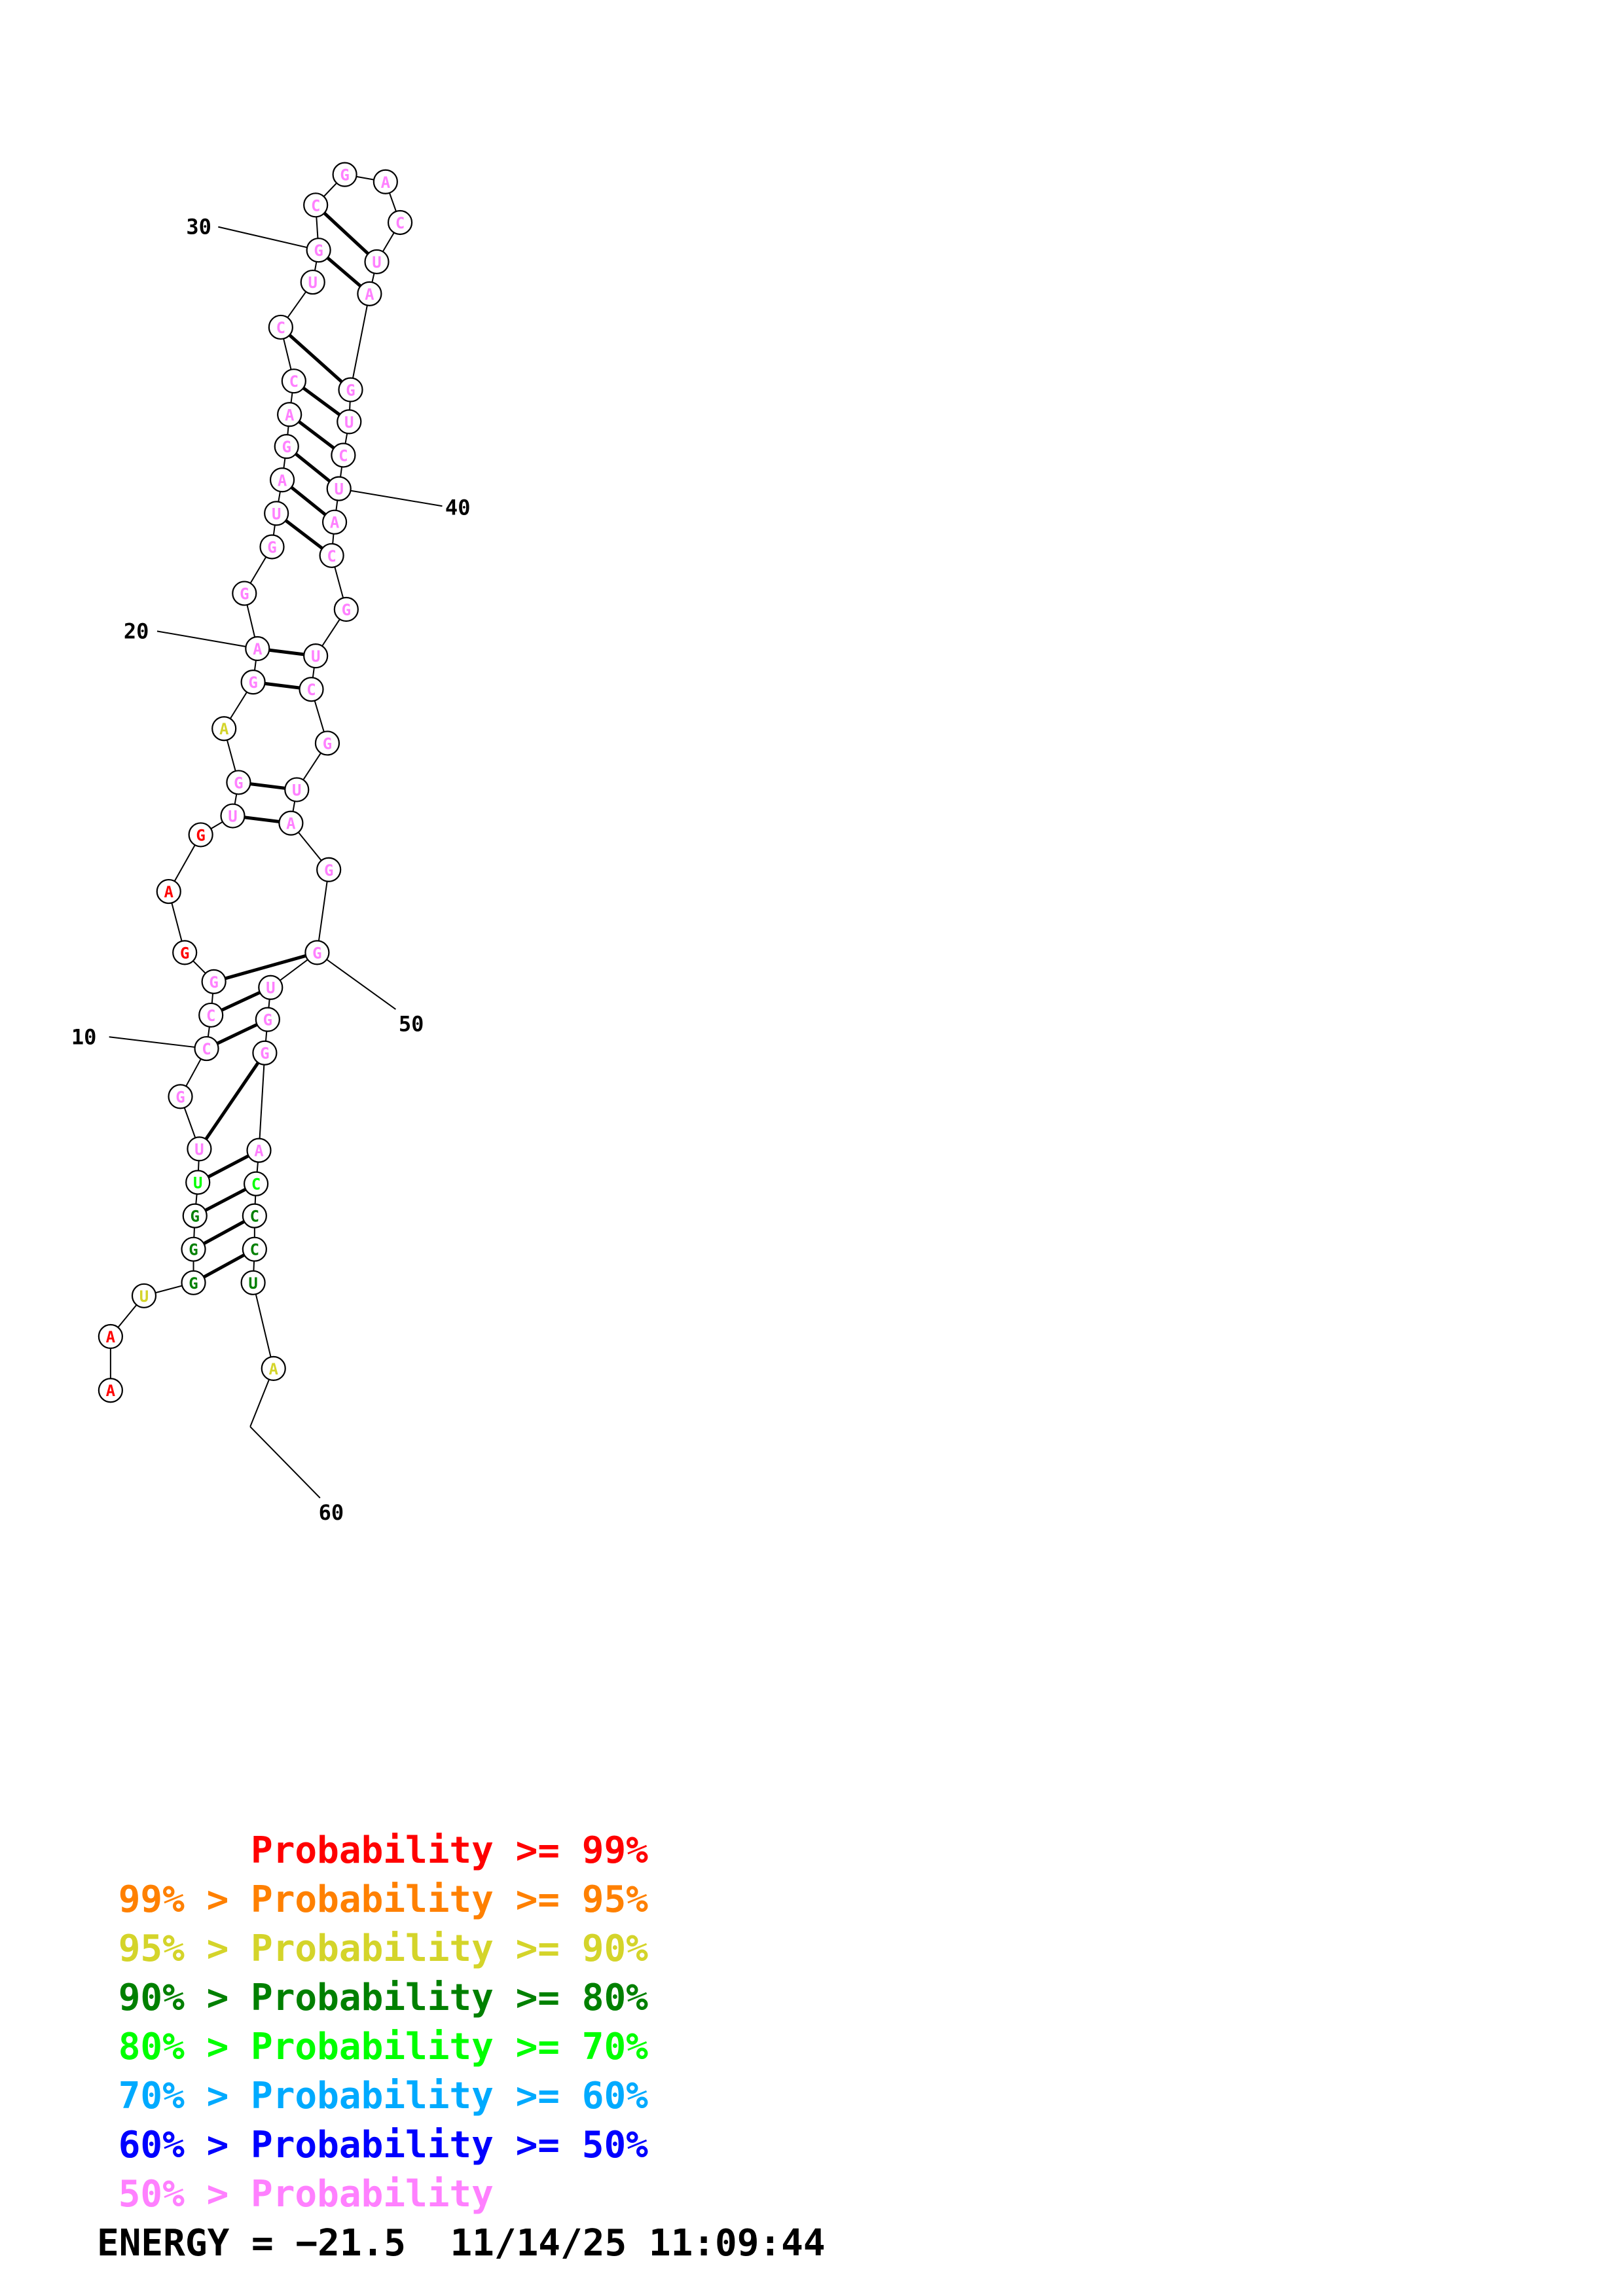  Describe the element at coordinates (285, 744) in the screenshot. I see `base-pair-layer` at that location.